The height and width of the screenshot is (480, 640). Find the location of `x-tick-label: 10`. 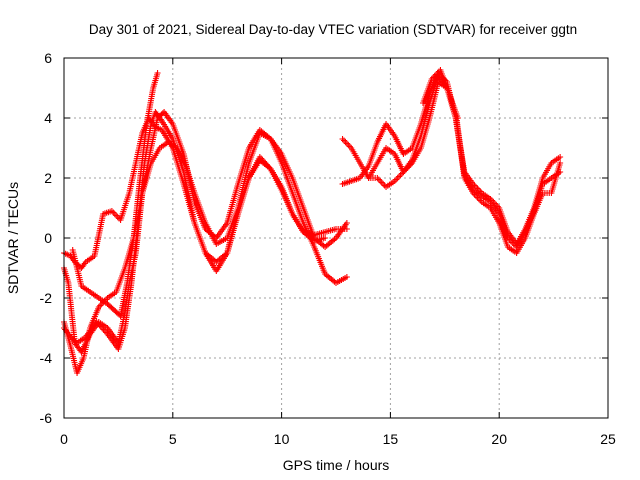

x-tick-label: 10 is located at coordinates (282, 439).